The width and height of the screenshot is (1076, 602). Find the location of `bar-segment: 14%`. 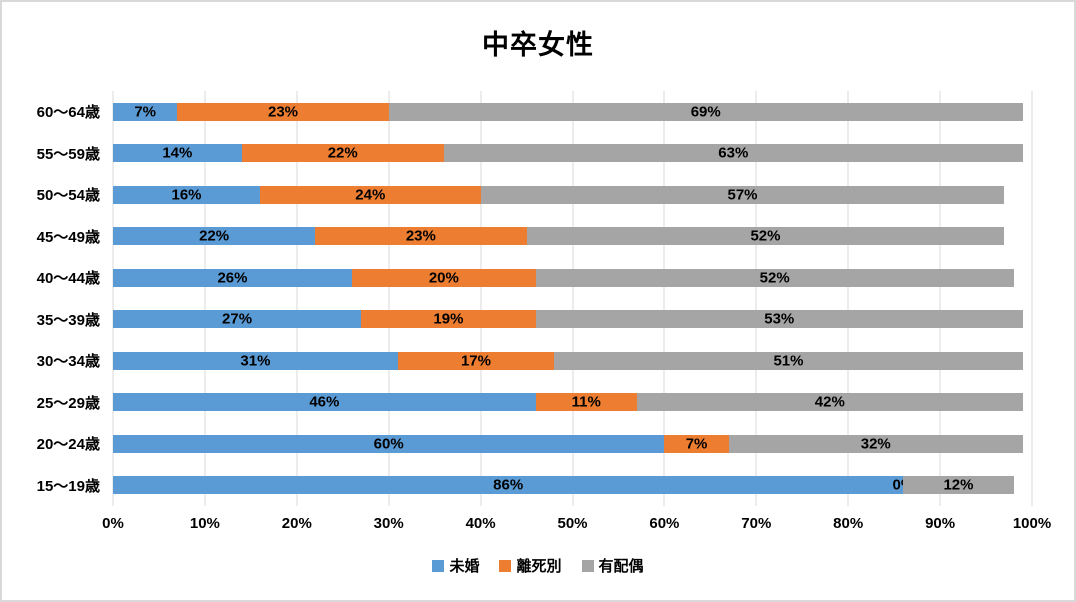

bar-segment: 14% is located at coordinates (177, 153).